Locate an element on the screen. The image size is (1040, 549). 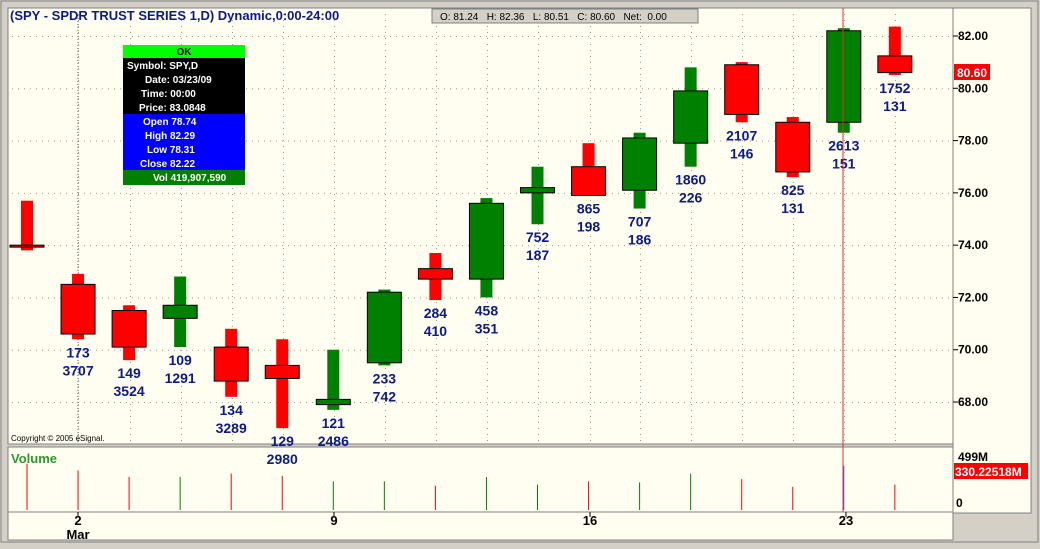
y-tick-label: 70.00 is located at coordinates (973, 350).